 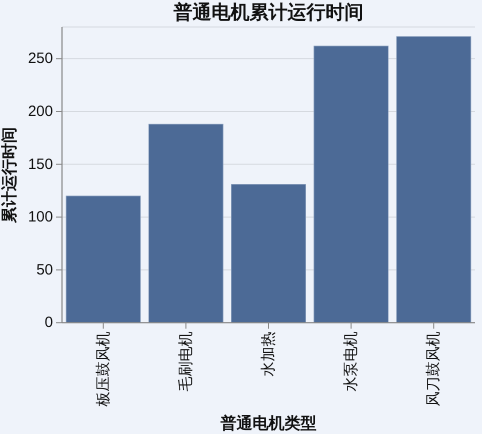 I want to click on ylabel: 累计运行时间, so click(x=10, y=174).